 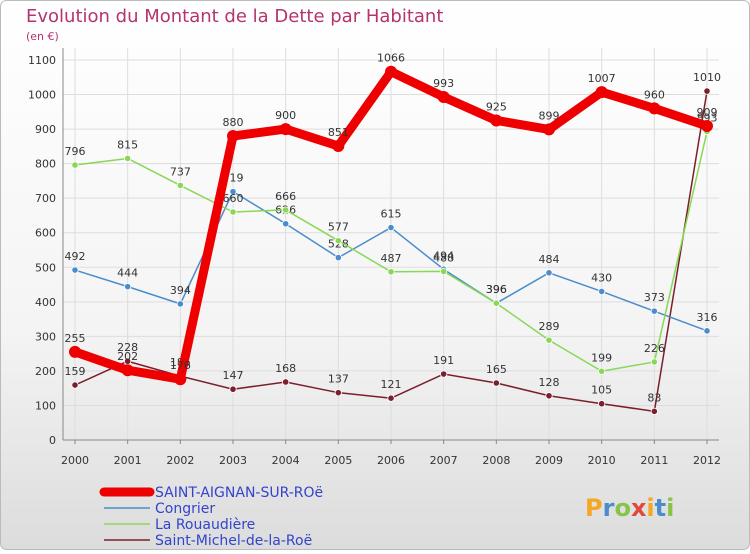 I want to click on logo-letter-5: i, so click(x=650, y=508).